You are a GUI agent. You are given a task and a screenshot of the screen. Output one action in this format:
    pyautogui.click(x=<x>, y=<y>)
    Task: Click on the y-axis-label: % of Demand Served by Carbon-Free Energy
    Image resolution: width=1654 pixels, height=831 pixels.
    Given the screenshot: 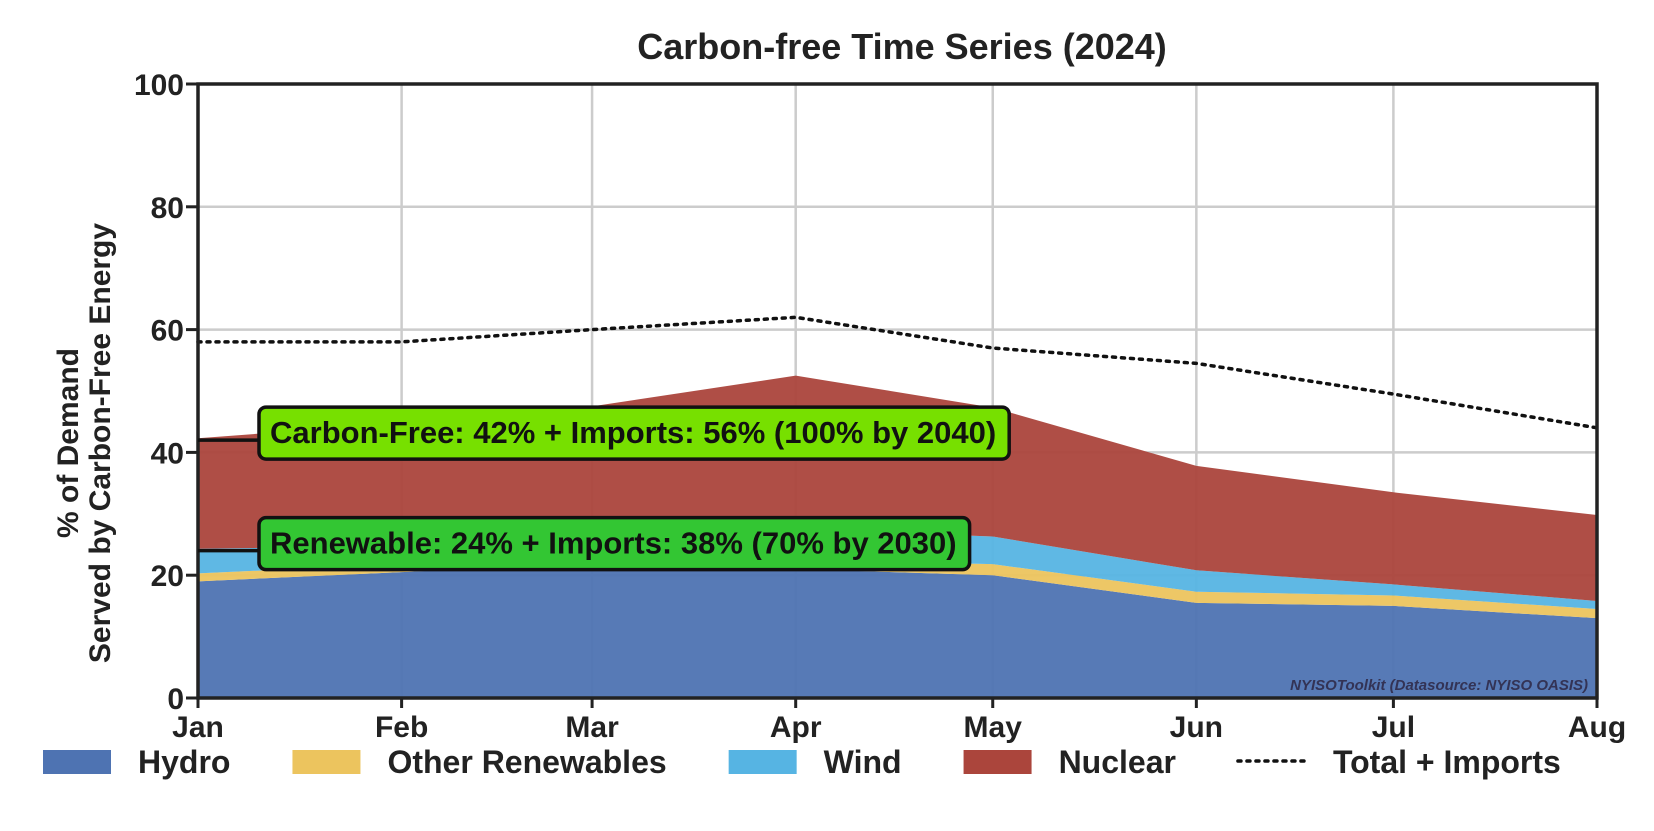 What is the action you would take?
    pyautogui.click(x=84, y=443)
    